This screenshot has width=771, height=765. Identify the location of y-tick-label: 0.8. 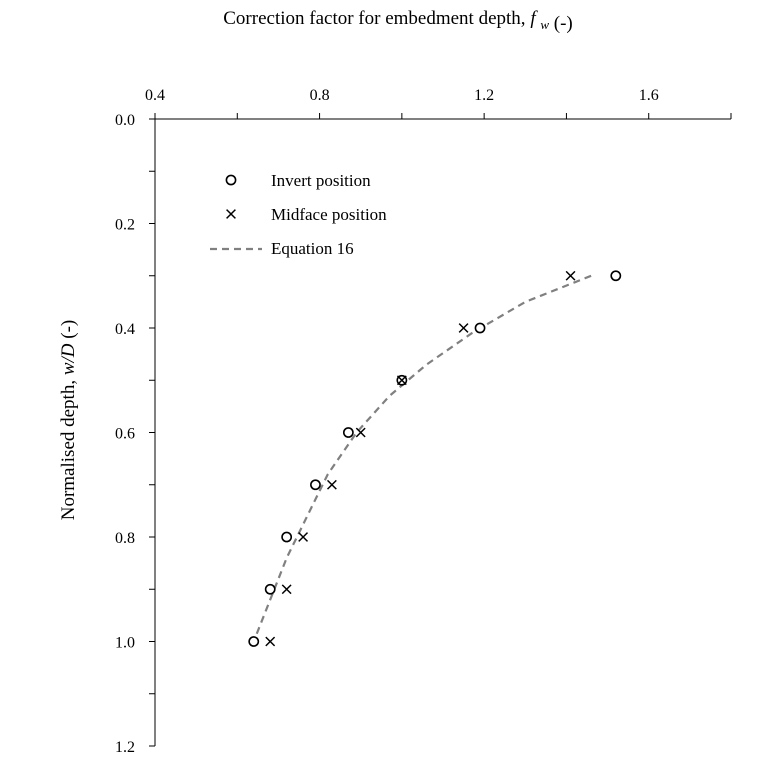
(125, 538).